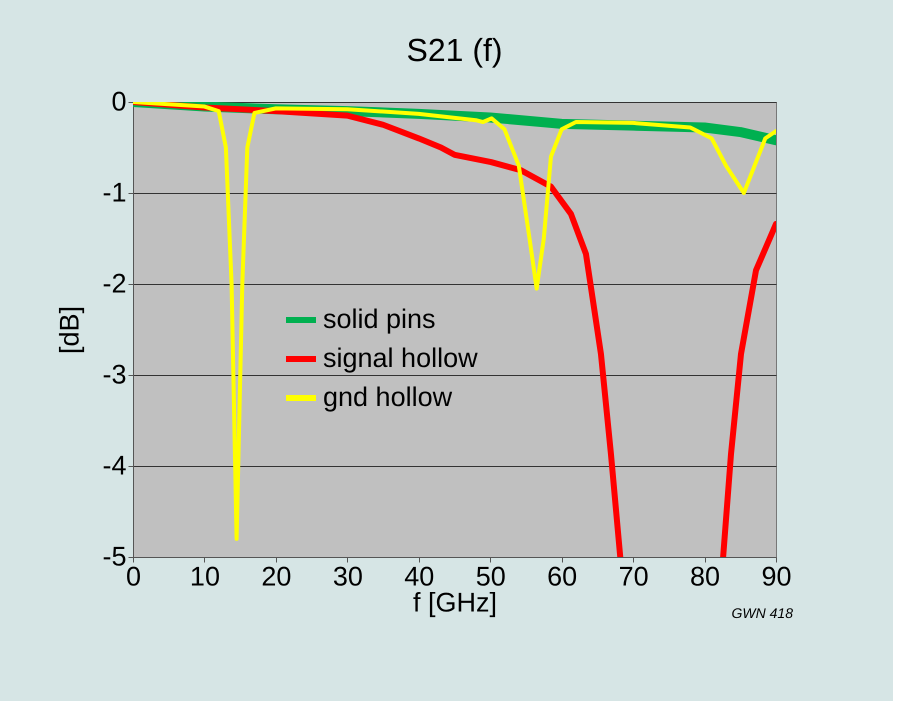 The height and width of the screenshot is (725, 923). What do you see at coordinates (400, 358) in the screenshot?
I see `legend-label: signal hollow` at bounding box center [400, 358].